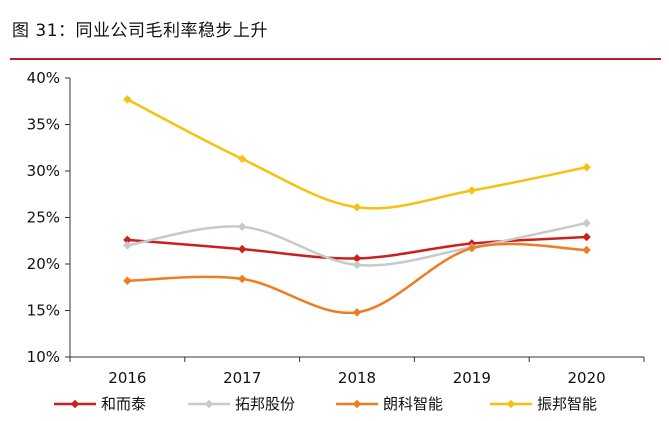 This screenshot has height=421, width=669. Describe the element at coordinates (472, 378) in the screenshot. I see `x-tick-label: 2019` at that location.